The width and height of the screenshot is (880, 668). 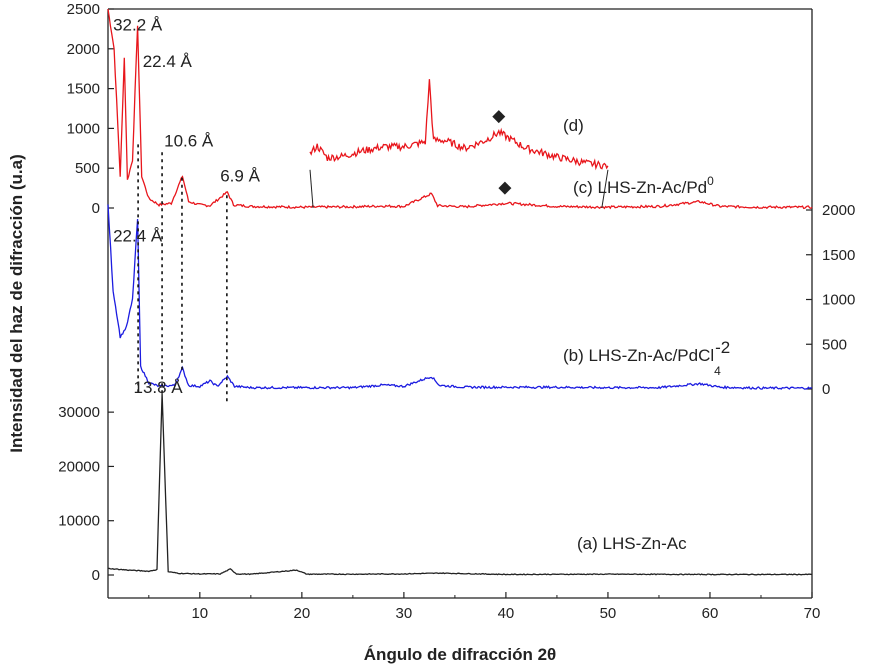 What do you see at coordinates (632, 543) in the screenshot?
I see `series-label: (a) LHS-Zn-Ac` at bounding box center [632, 543].